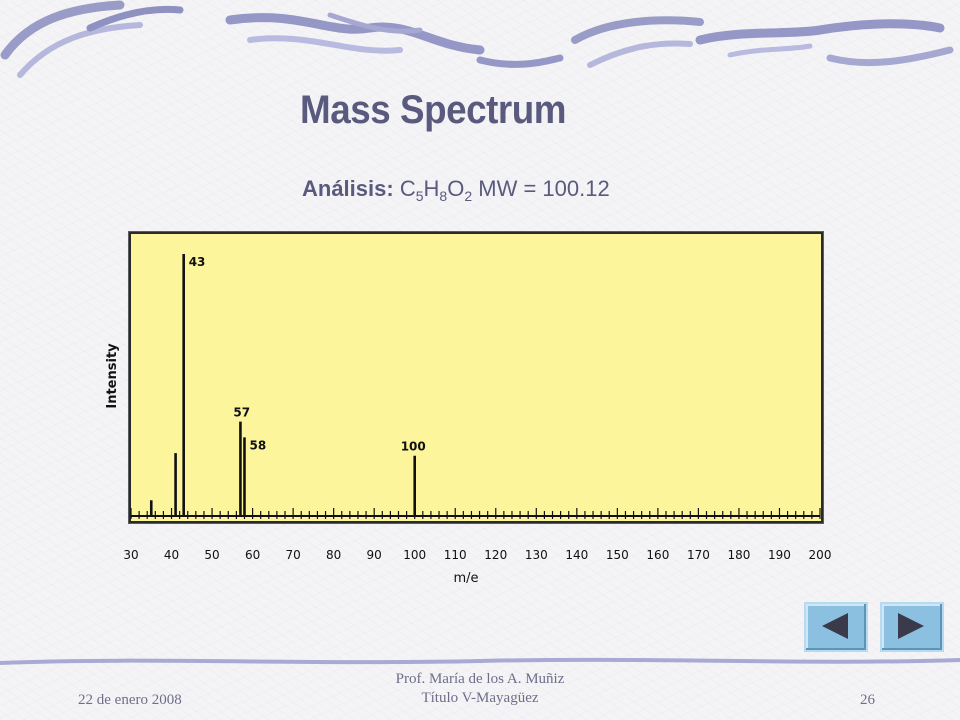  Describe the element at coordinates (130, 555) in the screenshot. I see `x-tick-label: 30` at that location.